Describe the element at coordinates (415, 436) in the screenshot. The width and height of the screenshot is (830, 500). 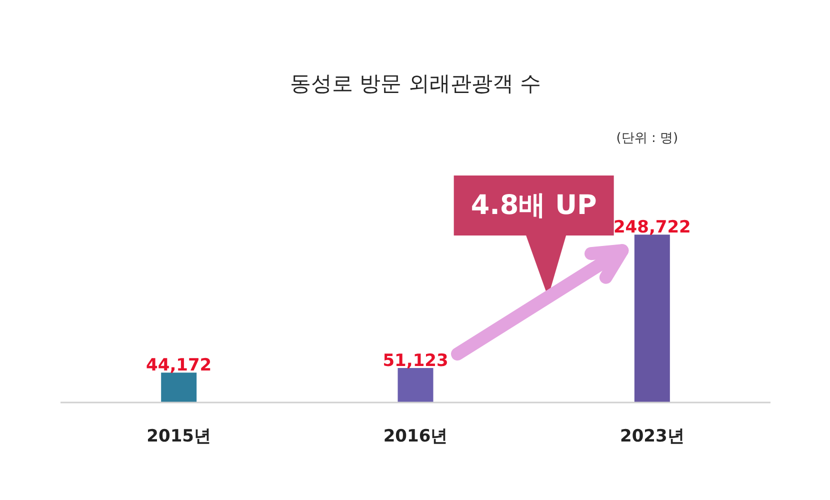
I see `x-tick-label: 2016년` at that location.